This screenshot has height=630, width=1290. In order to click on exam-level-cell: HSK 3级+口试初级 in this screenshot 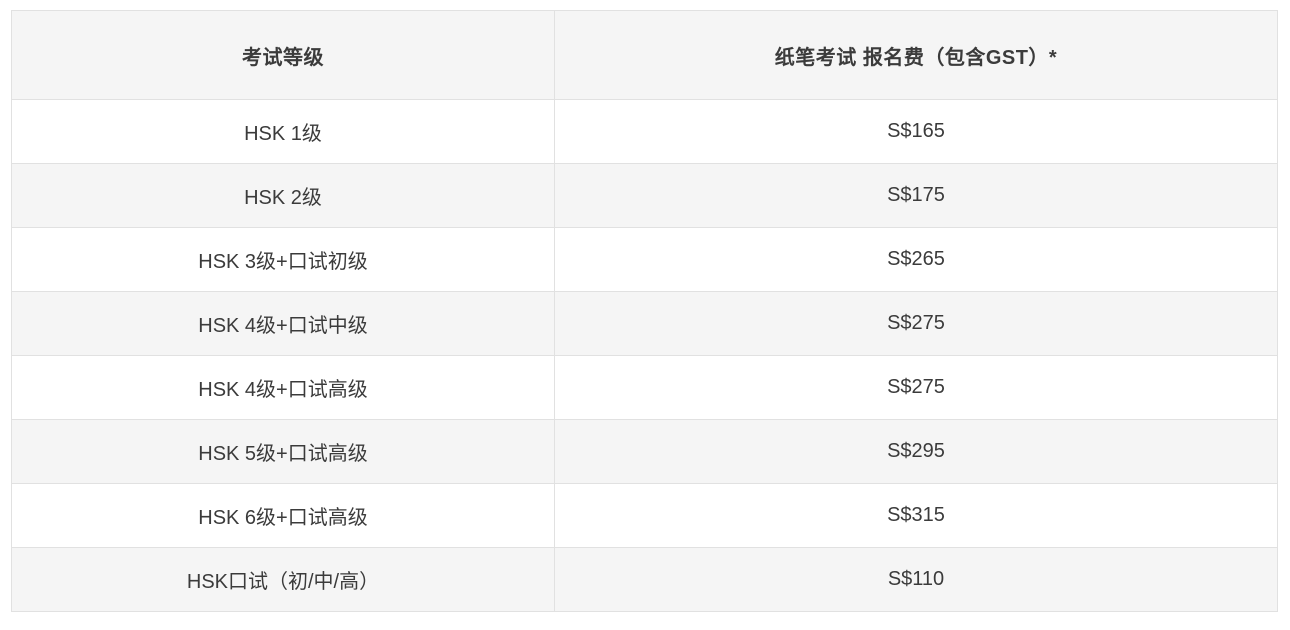, I will do `click(283, 259)`.